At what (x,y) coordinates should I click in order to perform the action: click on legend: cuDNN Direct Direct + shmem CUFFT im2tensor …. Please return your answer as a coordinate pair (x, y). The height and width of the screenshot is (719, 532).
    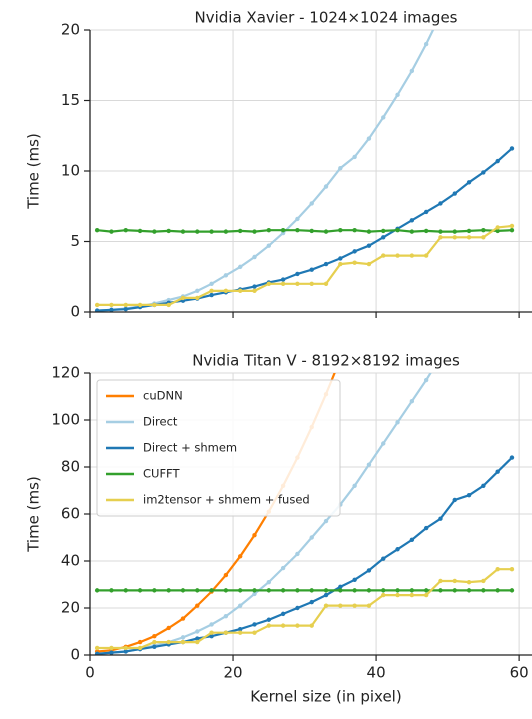
    Looking at the image, I should click on (218, 448).